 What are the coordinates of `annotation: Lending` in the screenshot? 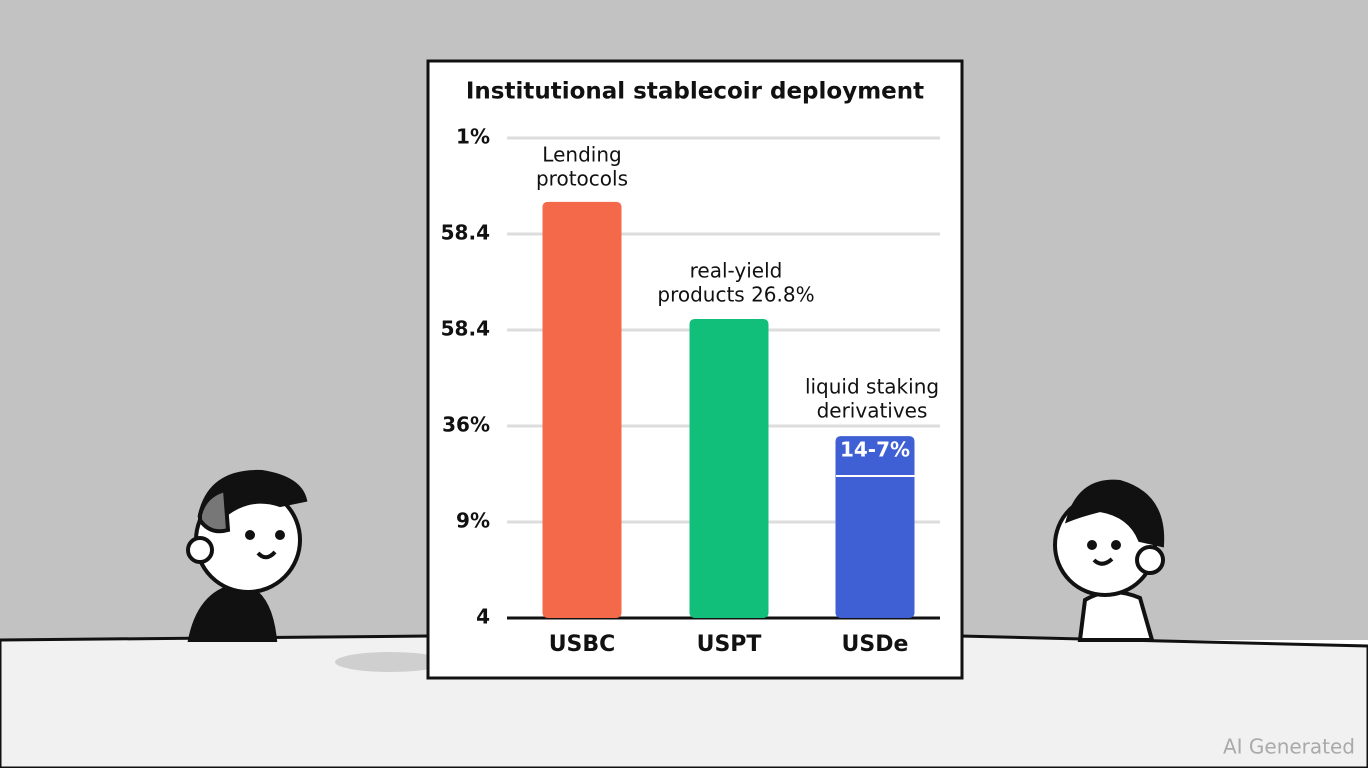 It's located at (581, 155).